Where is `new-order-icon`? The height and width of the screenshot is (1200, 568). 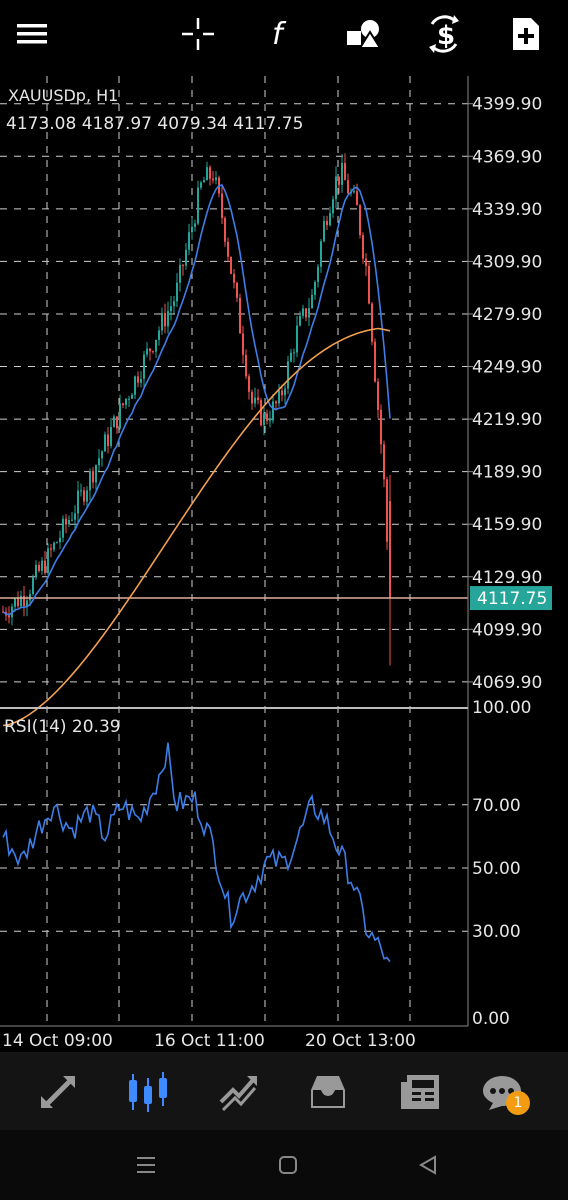 new-order-icon is located at coordinates (526, 34).